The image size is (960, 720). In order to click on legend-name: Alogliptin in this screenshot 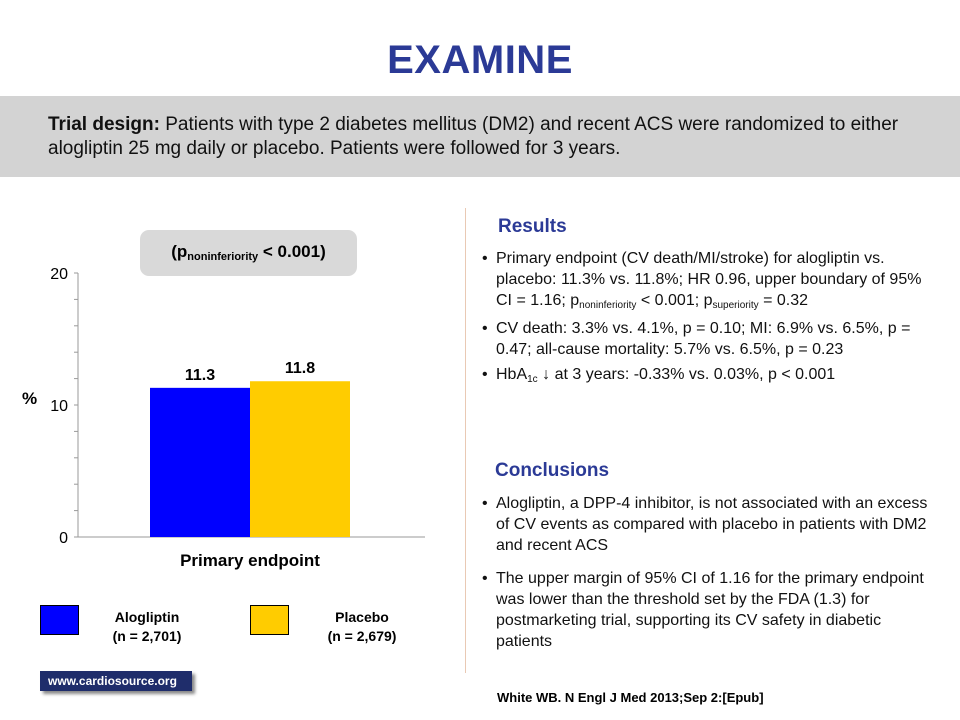, I will do `click(147, 617)`.